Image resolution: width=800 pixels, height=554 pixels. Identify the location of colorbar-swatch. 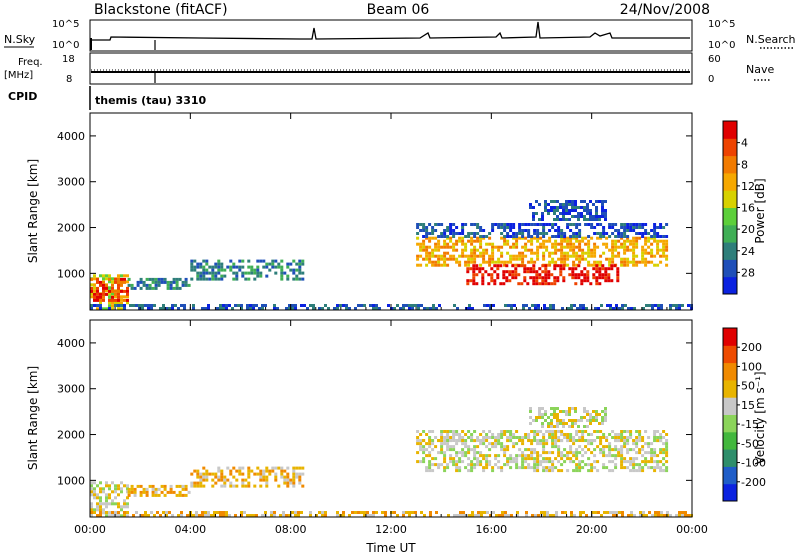
(730, 354).